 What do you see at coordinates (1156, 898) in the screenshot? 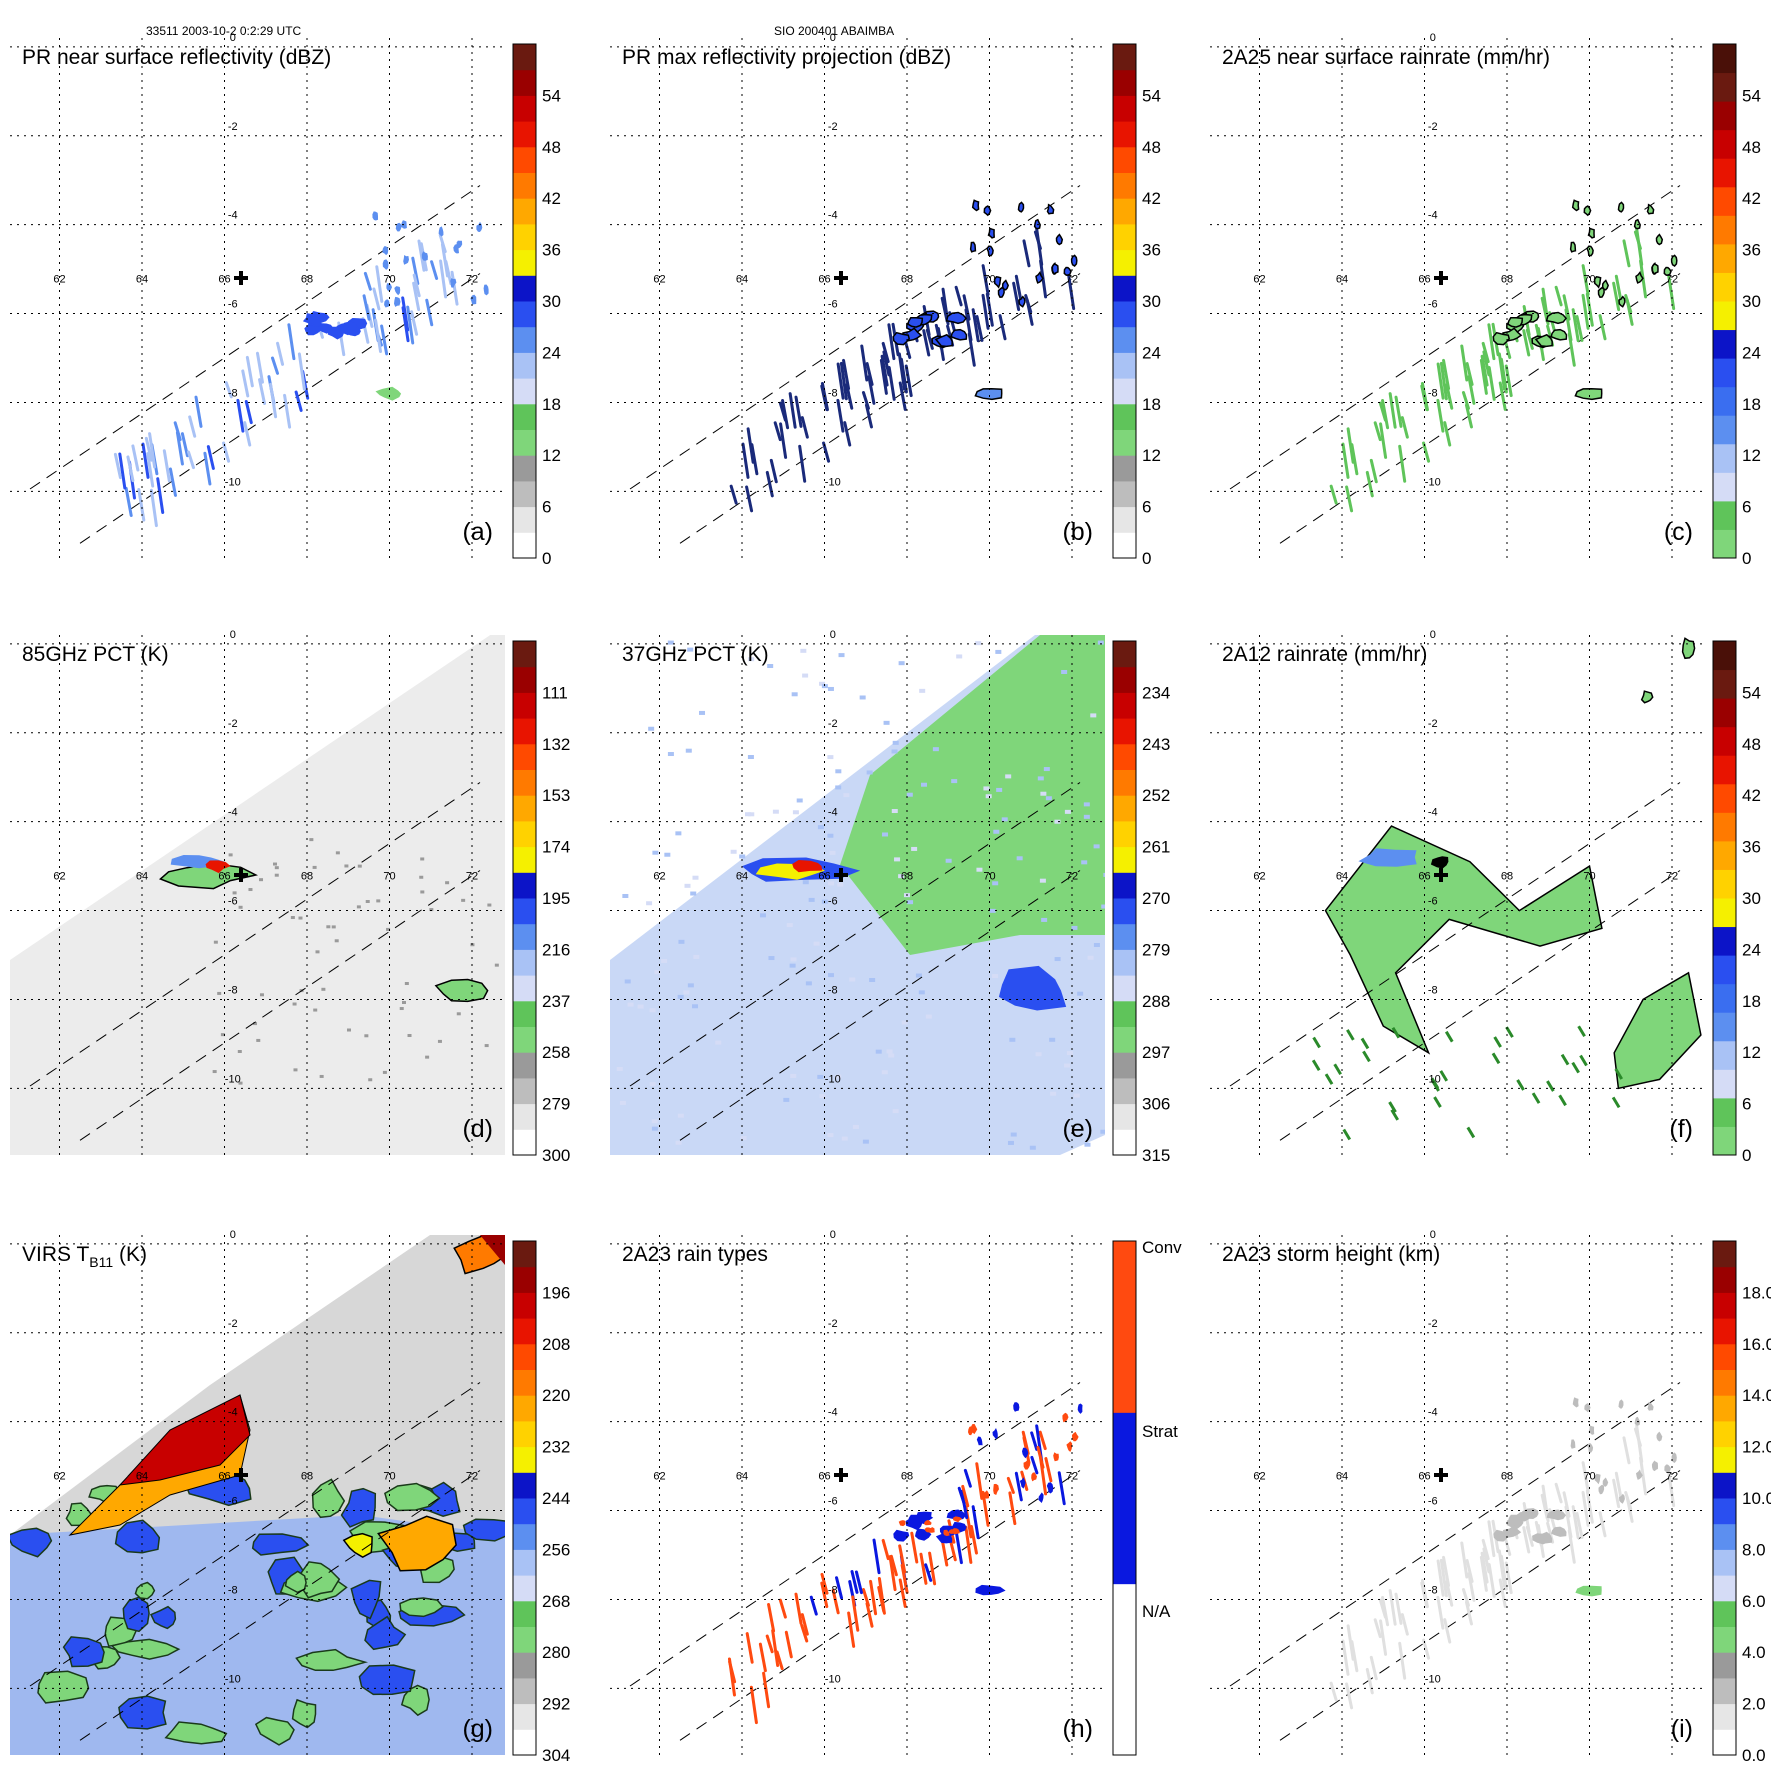
I see `colorbar-tick-label: 270` at bounding box center [1156, 898].